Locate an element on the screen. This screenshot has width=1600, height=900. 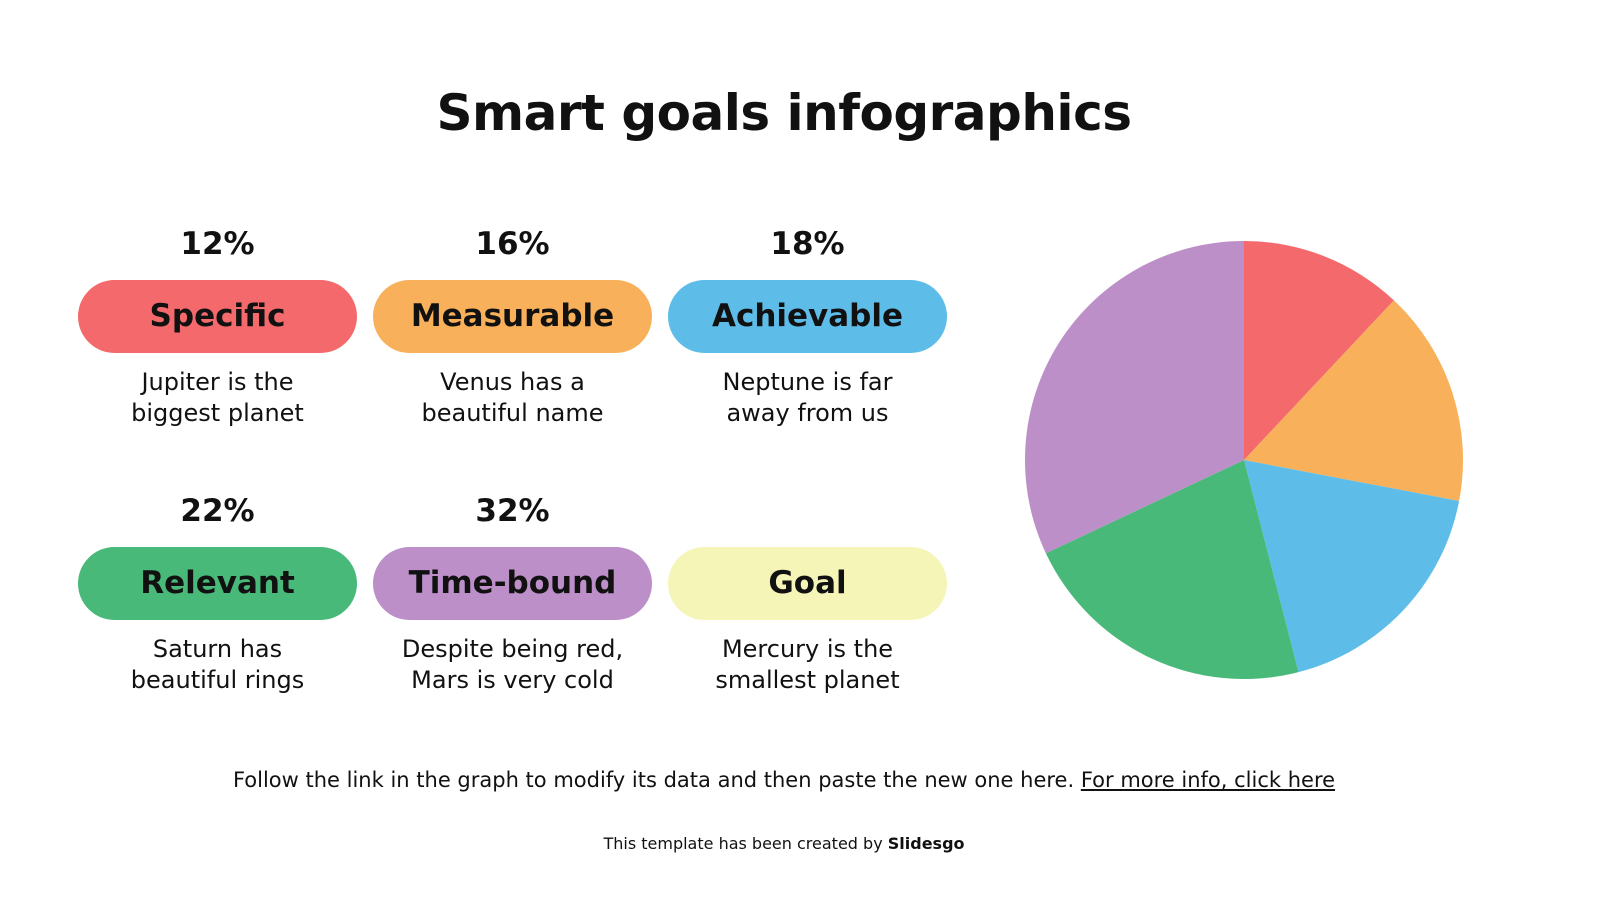
desc-line: Mars is very cold is located at coordinates (512, 680).